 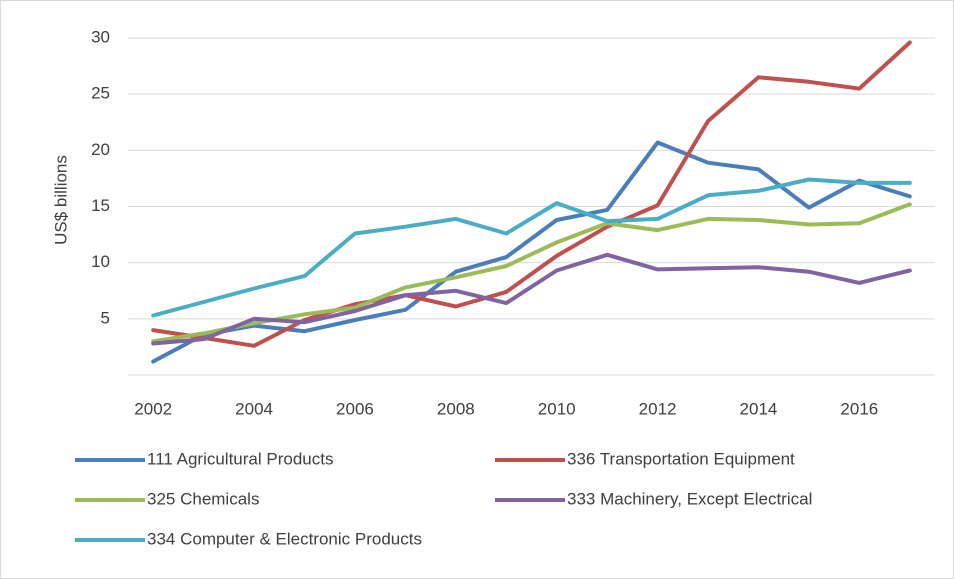 What do you see at coordinates (284, 538) in the screenshot?
I see `legend-label: 334 Computer & Electronic Products` at bounding box center [284, 538].